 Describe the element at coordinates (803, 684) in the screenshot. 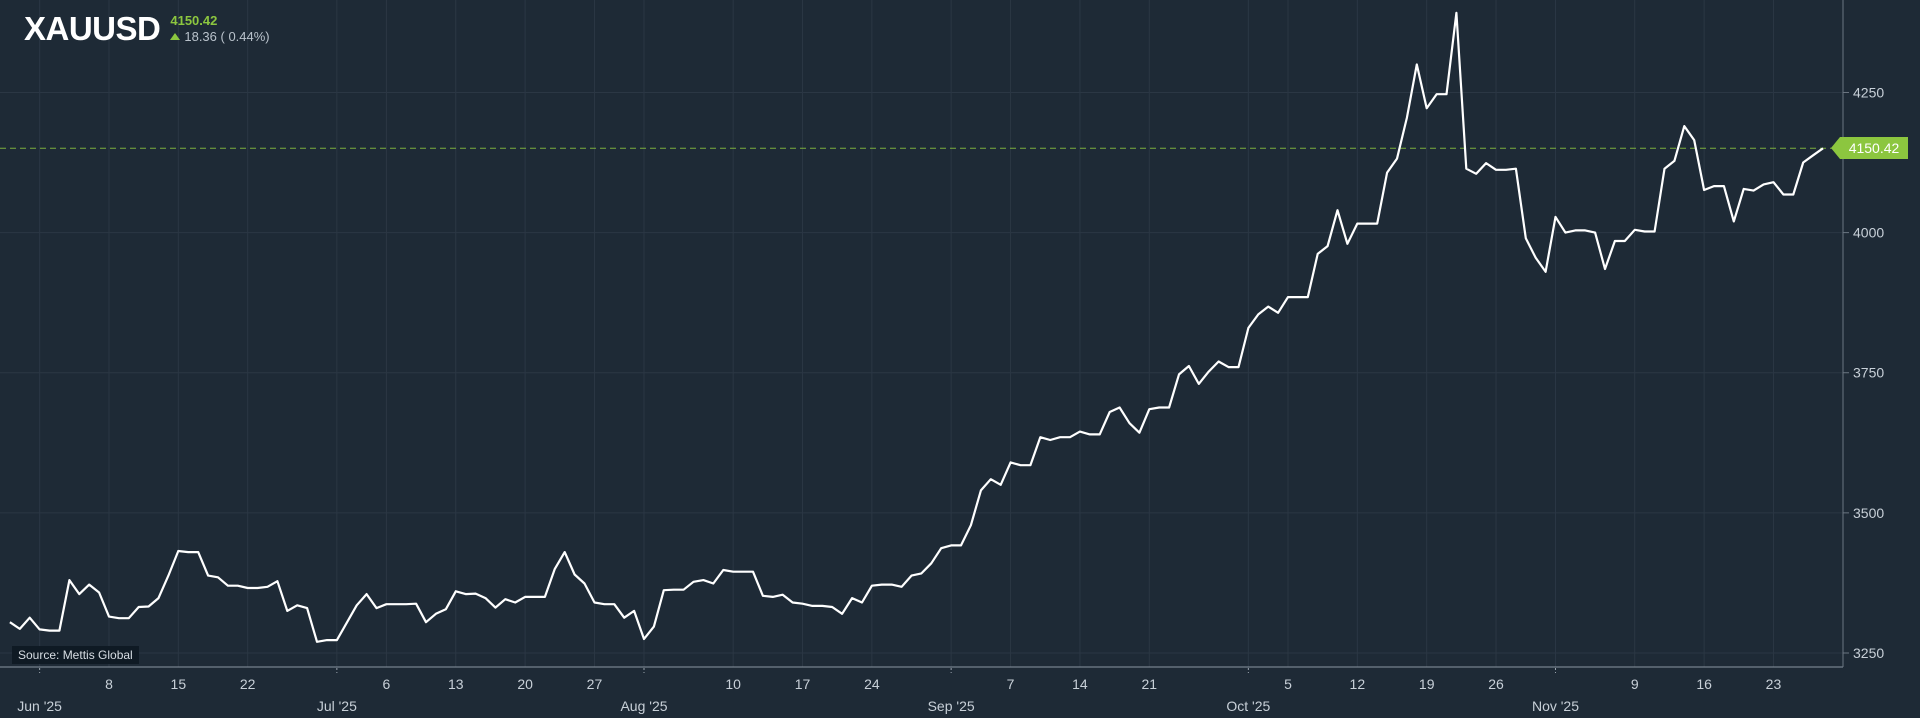

I see `x-tick-label: 17` at that location.